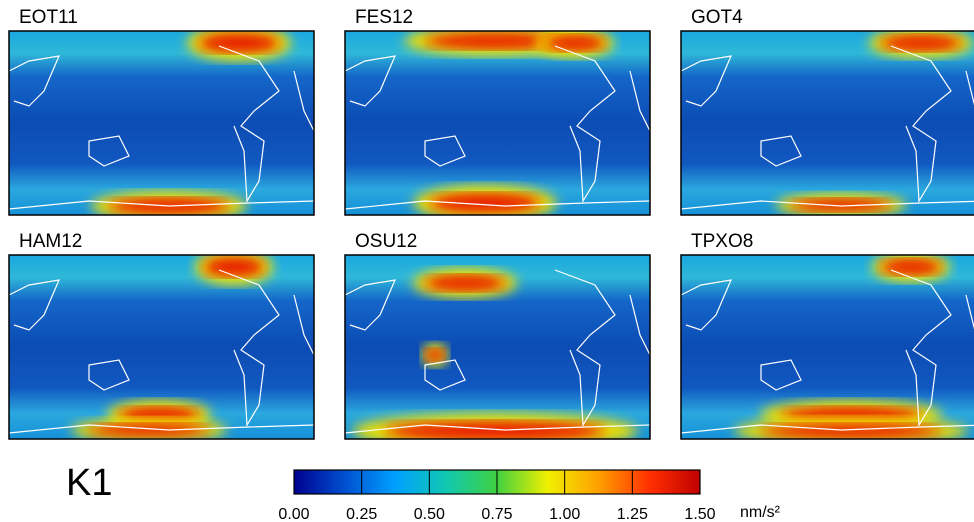 The width and height of the screenshot is (974, 522). What do you see at coordinates (48, 17) in the screenshot?
I see `panel-title: EOT11` at bounding box center [48, 17].